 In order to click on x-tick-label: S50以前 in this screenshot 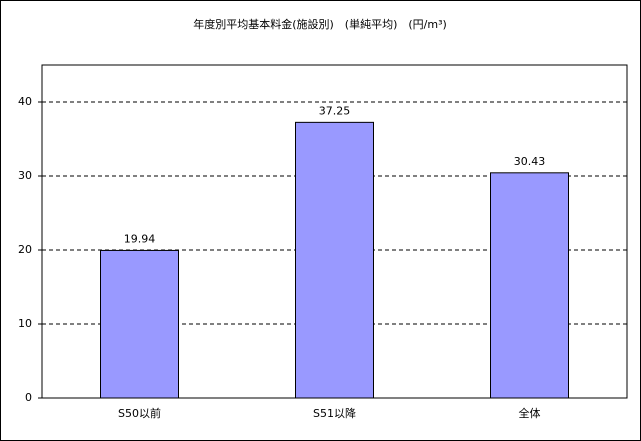, I will do `click(139, 413)`.